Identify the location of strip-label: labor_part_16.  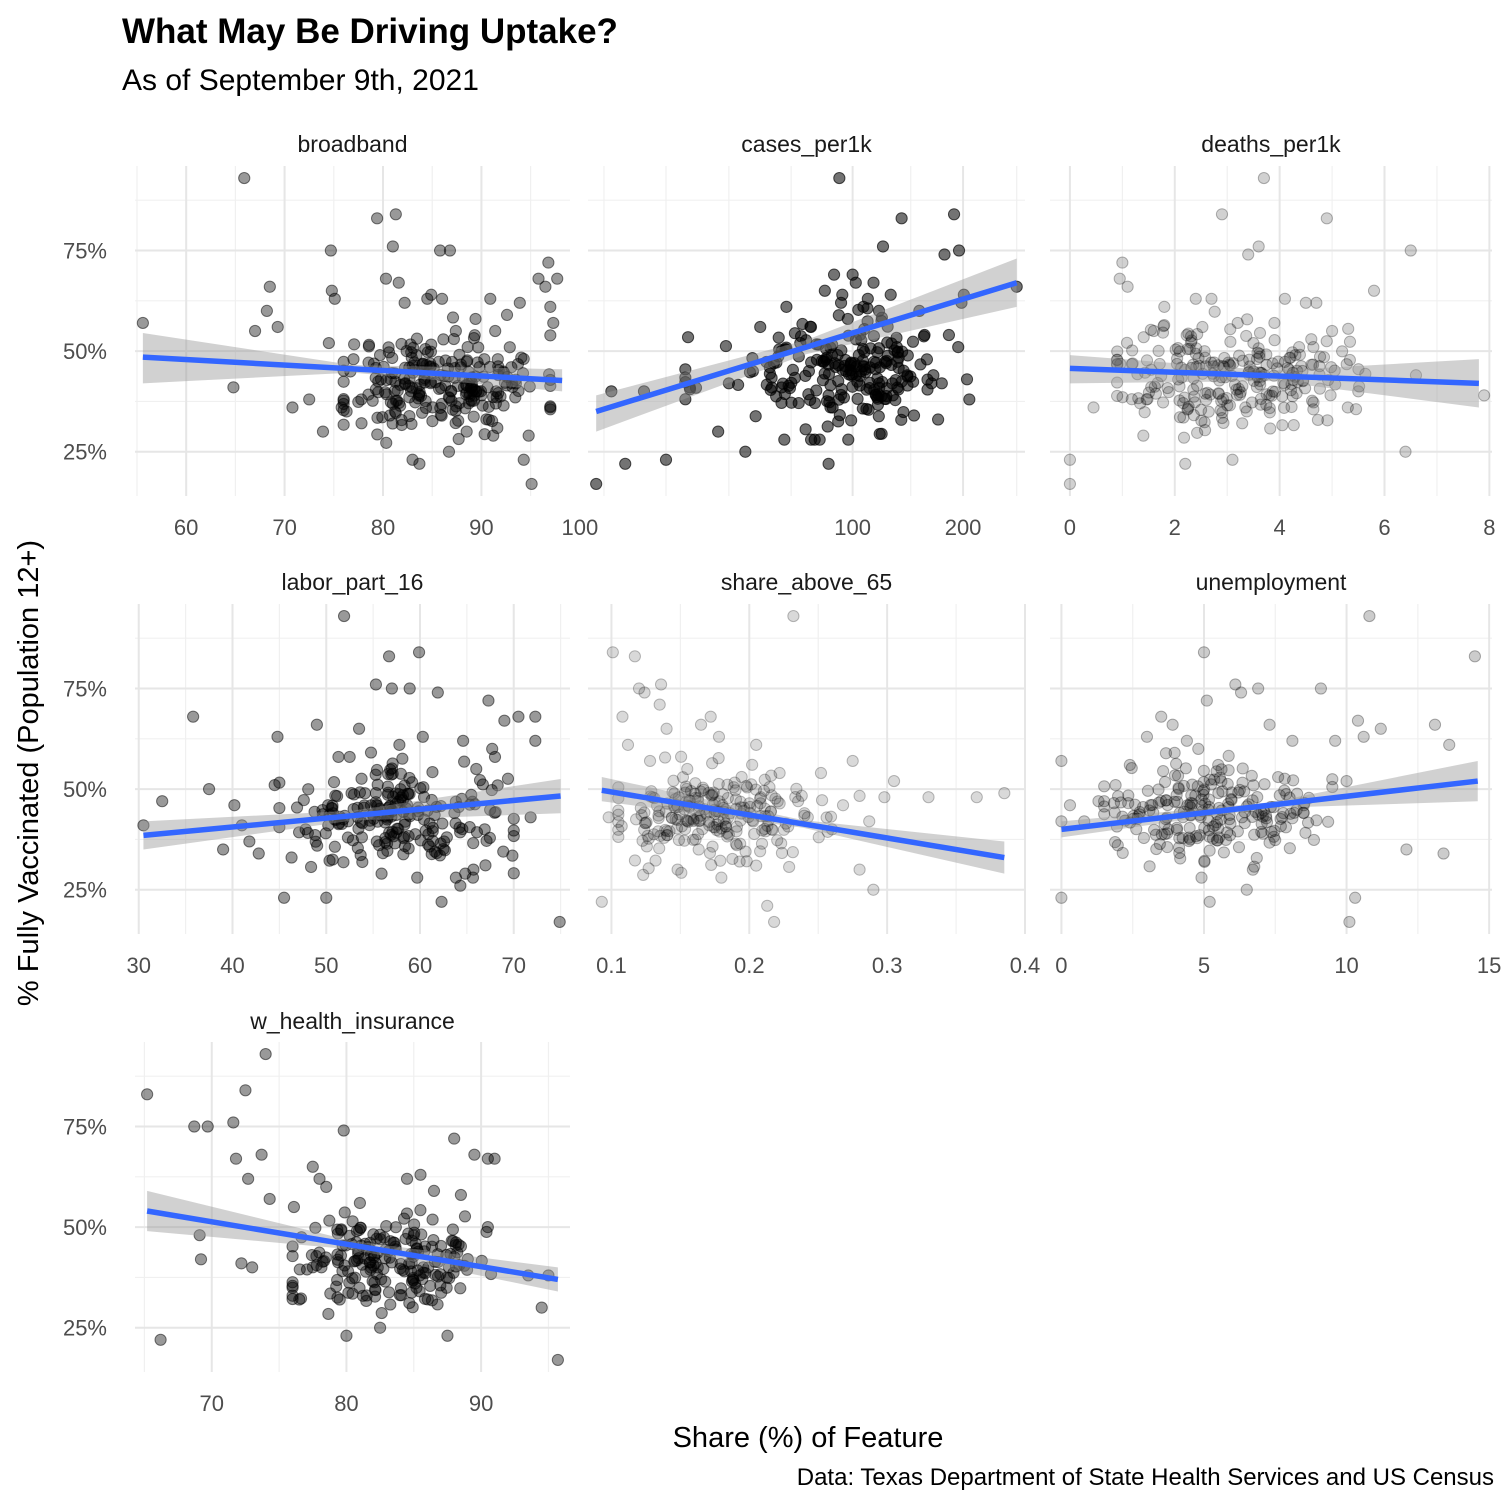
(353, 582).